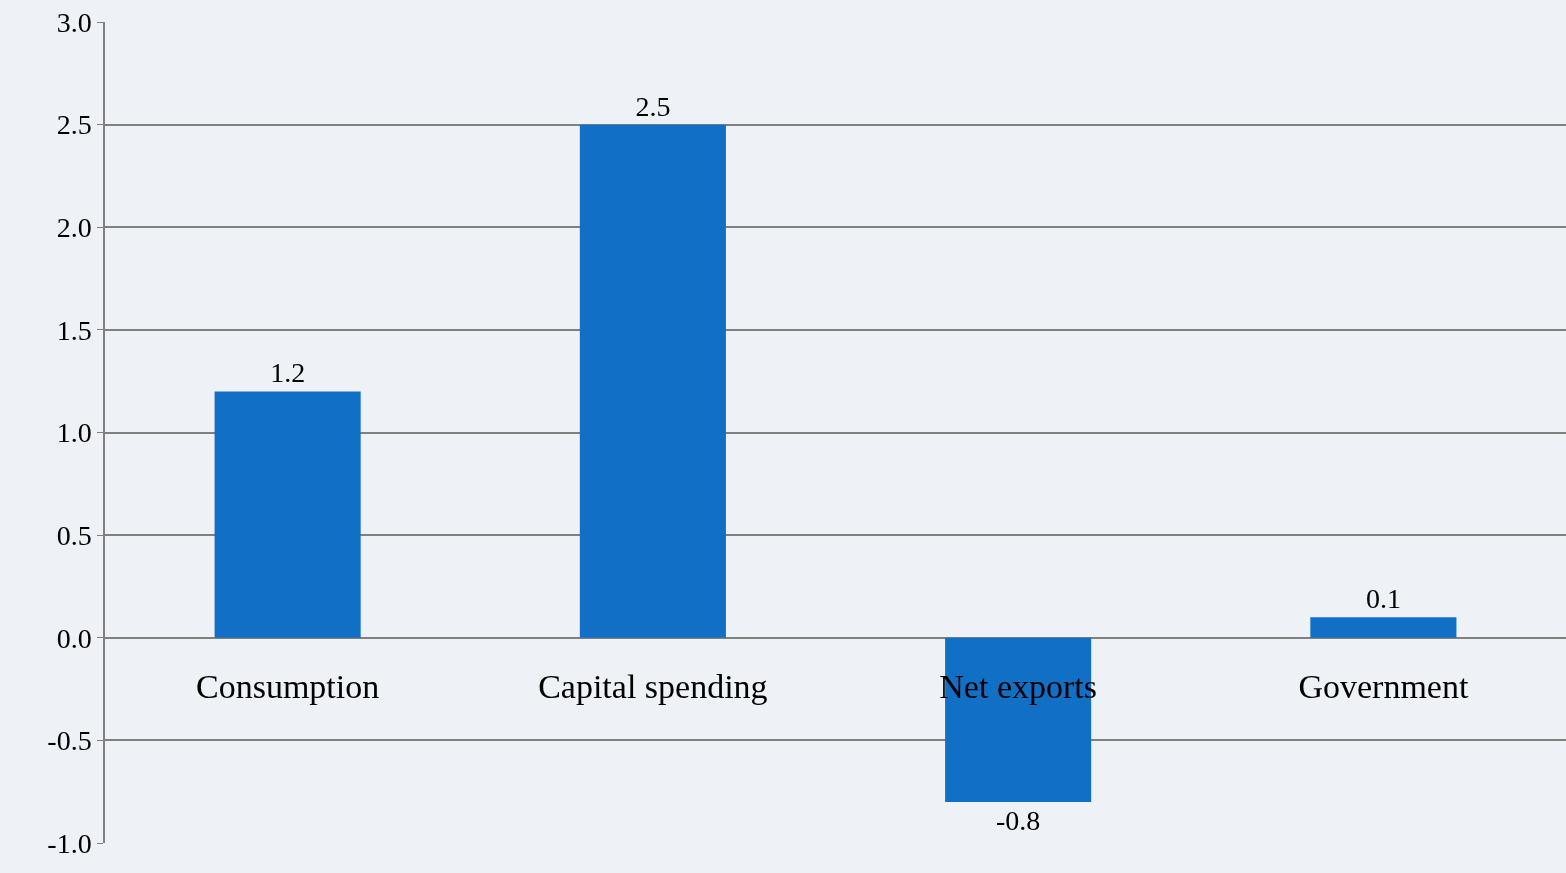 This screenshot has height=873, width=1566. What do you see at coordinates (1383, 599) in the screenshot?
I see `data-label: 0.1` at bounding box center [1383, 599].